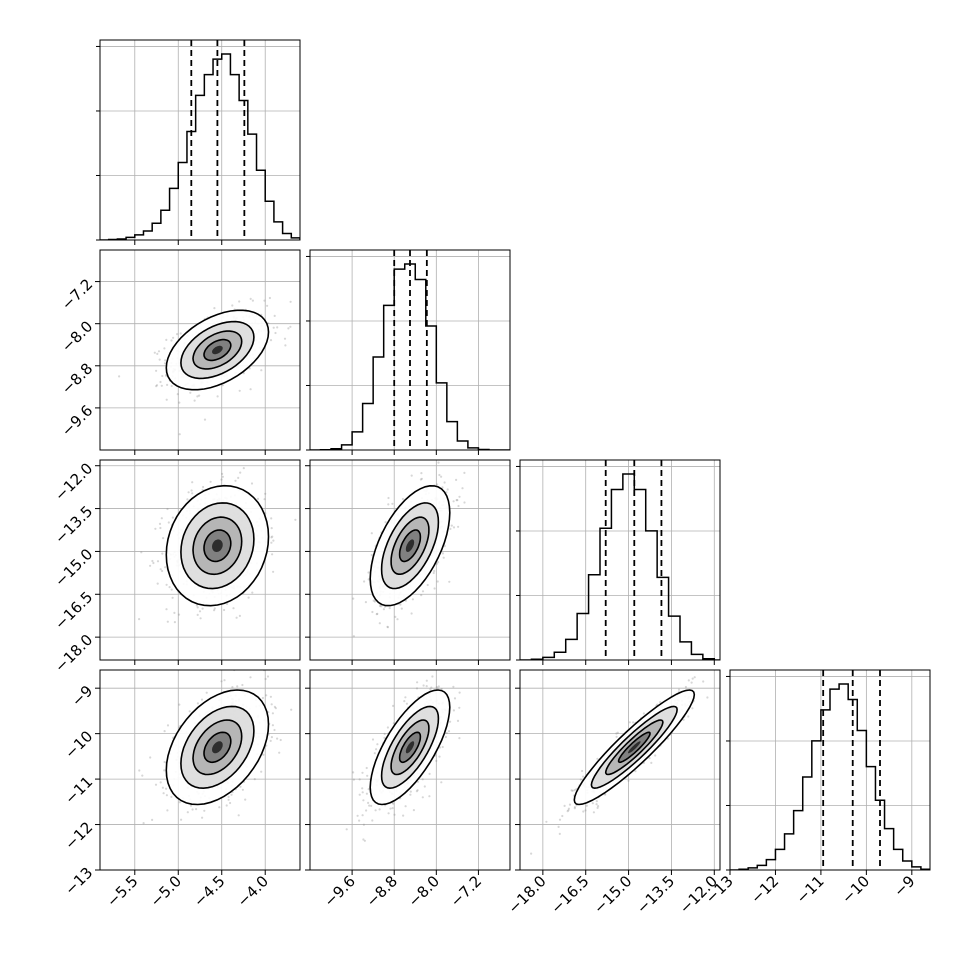 The height and width of the screenshot is (970, 970). Describe the element at coordinates (73, 524) in the screenshot. I see `y-tick-label: −13.5` at that location.